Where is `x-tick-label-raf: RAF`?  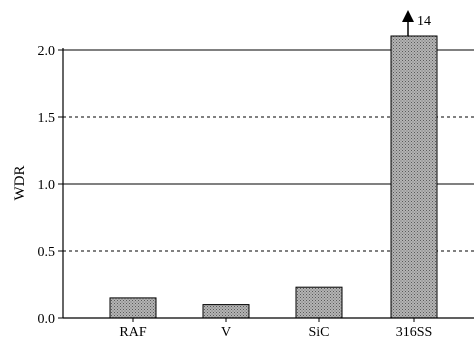 x-tick-label-raf: RAF is located at coordinates (132, 331).